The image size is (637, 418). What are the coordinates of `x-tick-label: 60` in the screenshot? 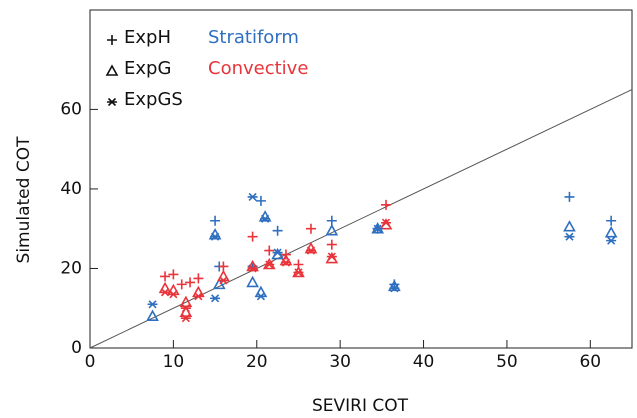 It's located at (590, 362).